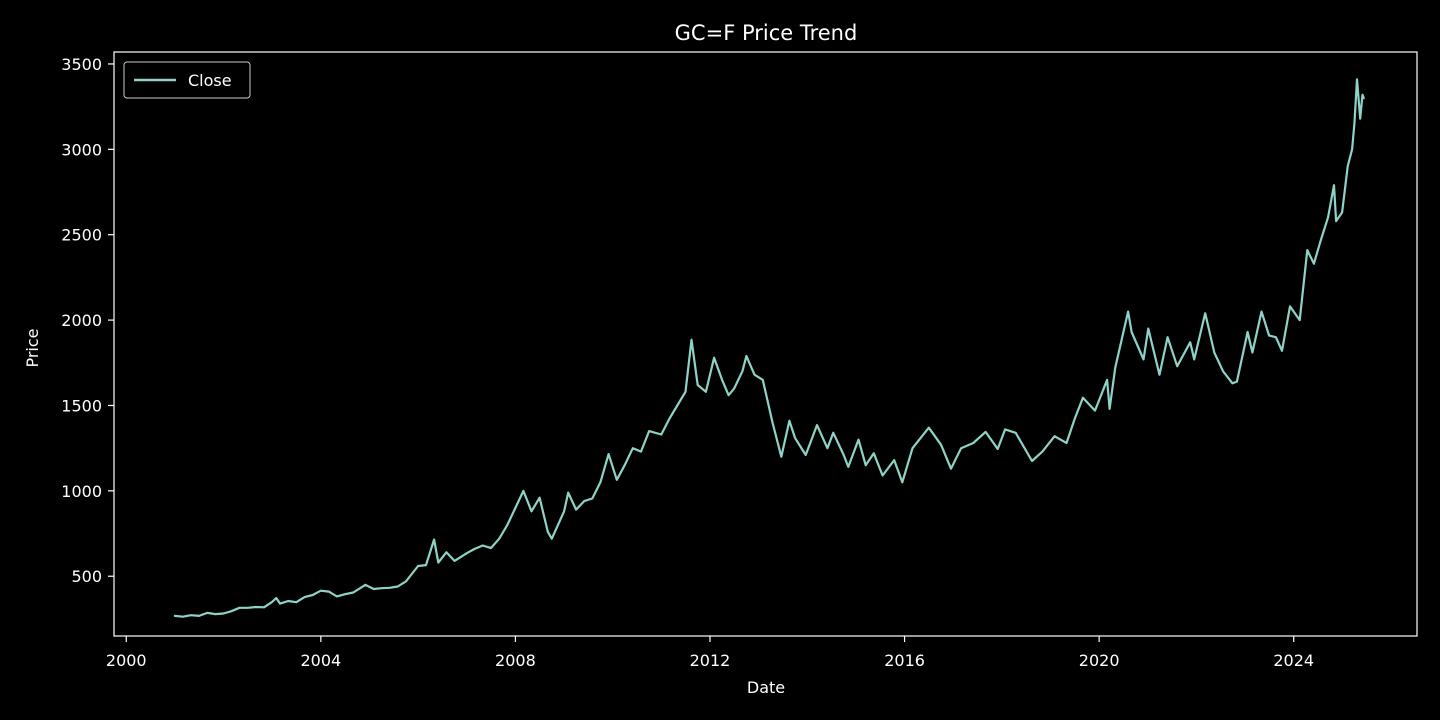  What do you see at coordinates (32, 347) in the screenshot?
I see `y-axis-label: Price` at bounding box center [32, 347].